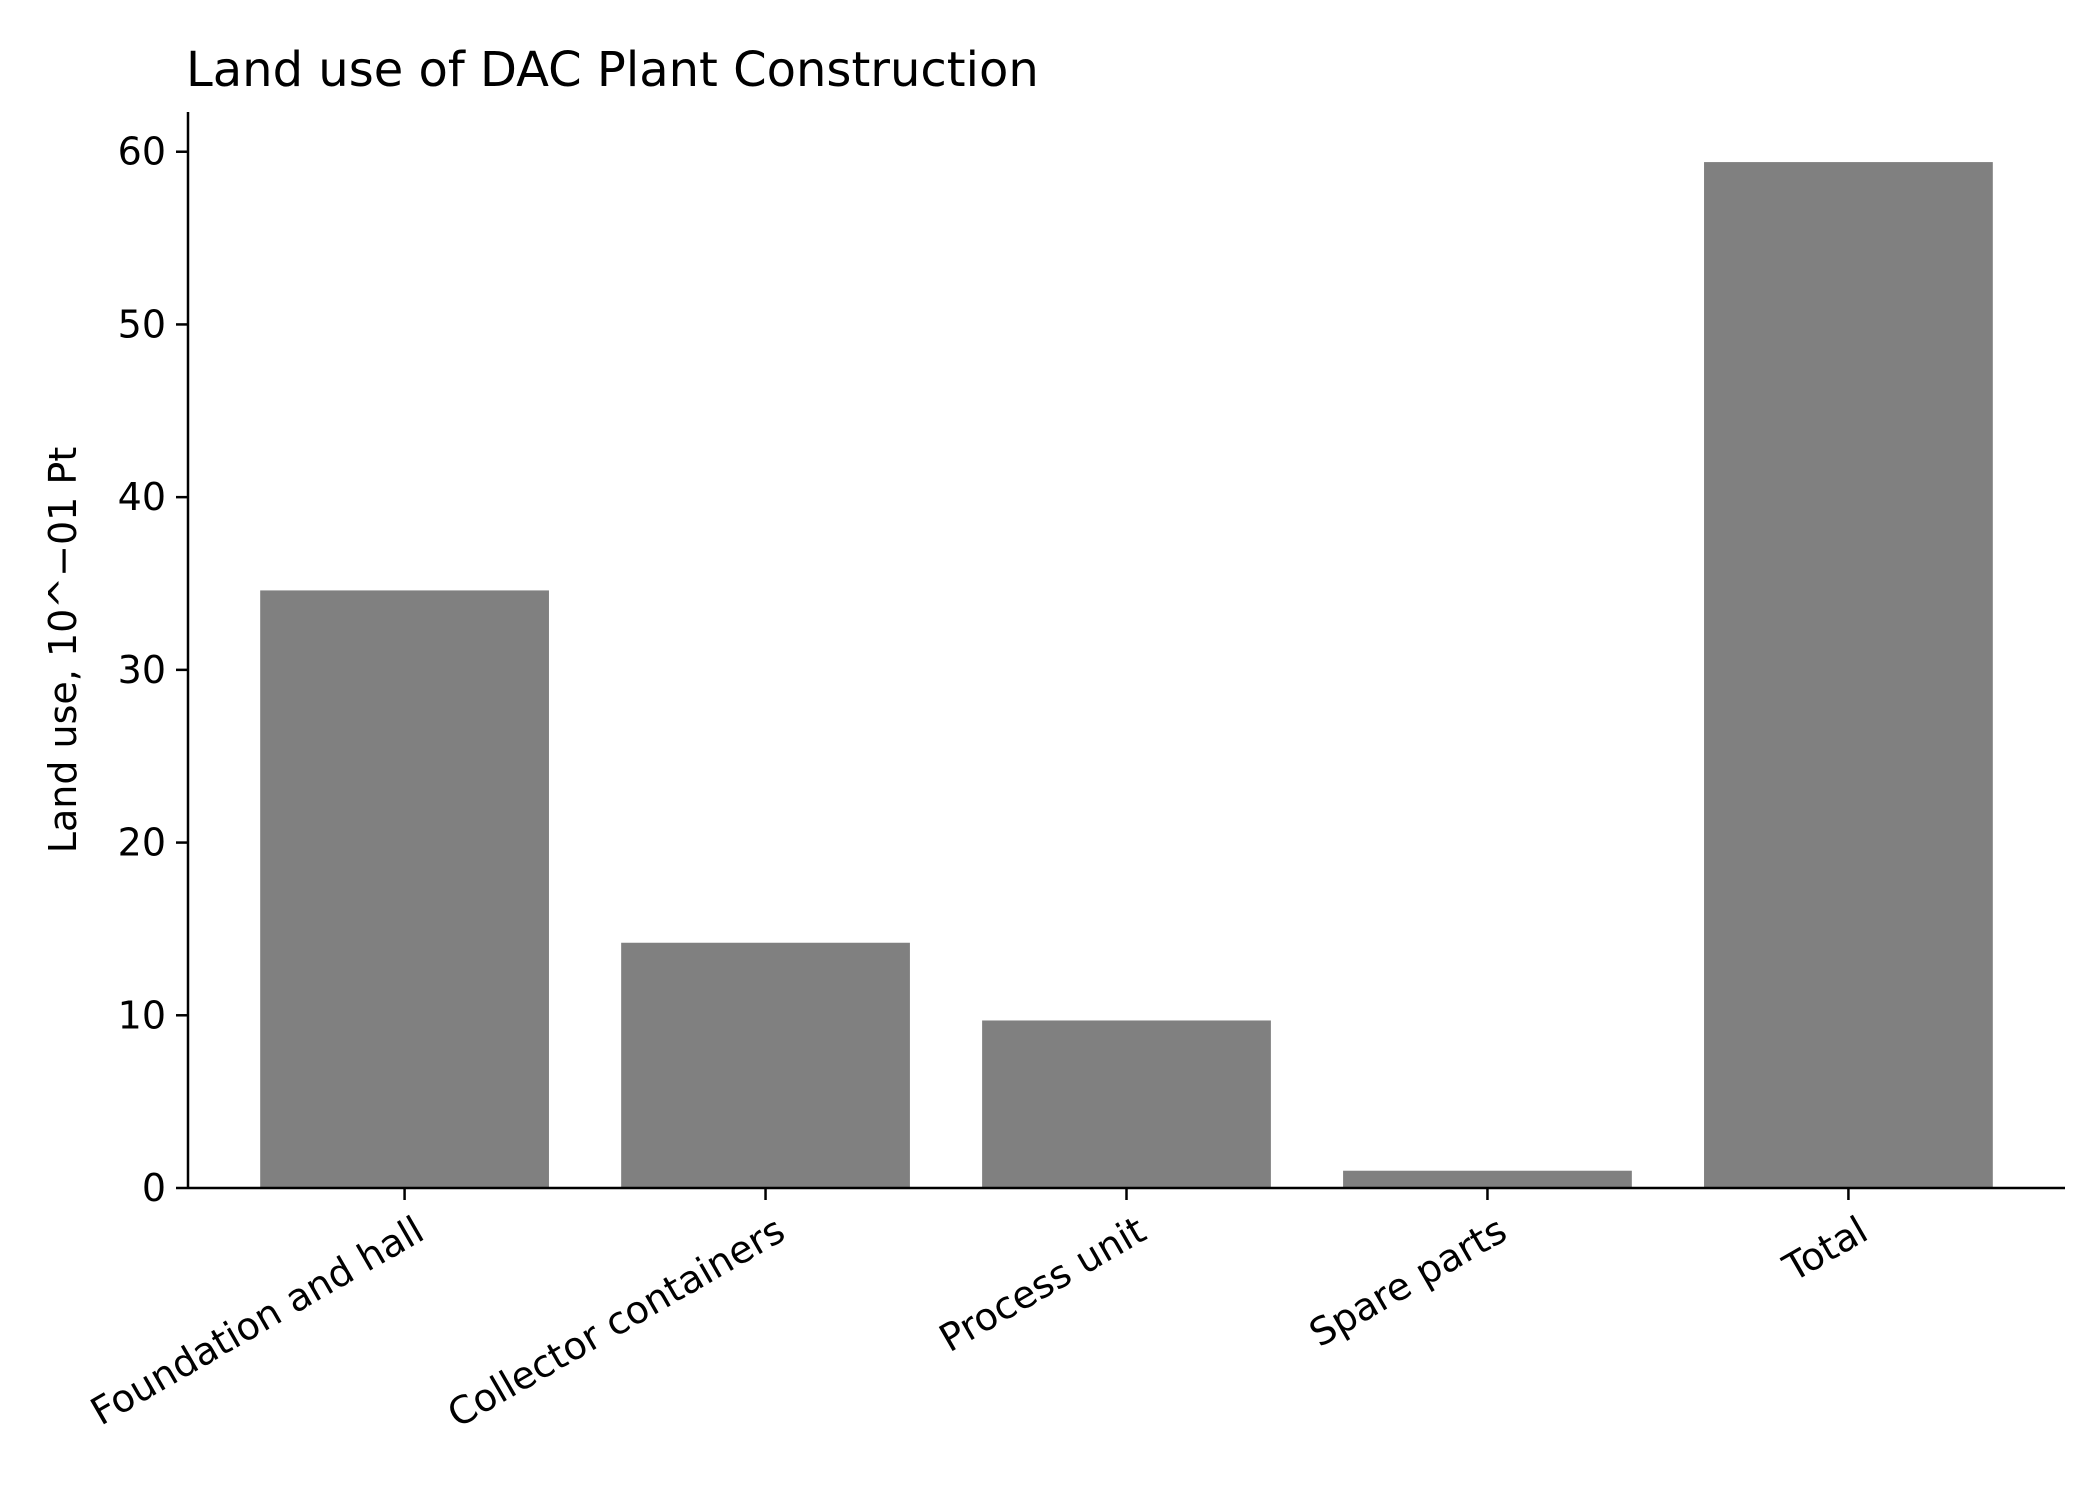 This screenshot has height=1500, width=2100. Describe the element at coordinates (142, 1015) in the screenshot. I see `y-tick-label: 10` at that location.